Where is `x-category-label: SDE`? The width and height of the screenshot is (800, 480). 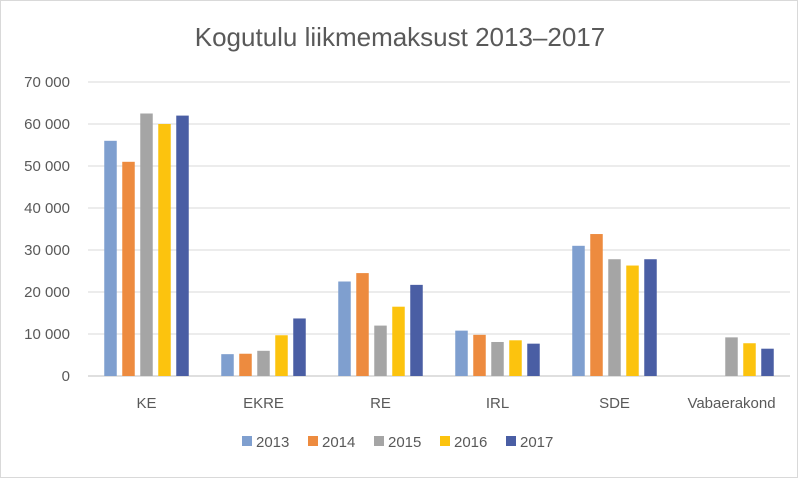
x-category-label: SDE is located at coordinates (614, 403).